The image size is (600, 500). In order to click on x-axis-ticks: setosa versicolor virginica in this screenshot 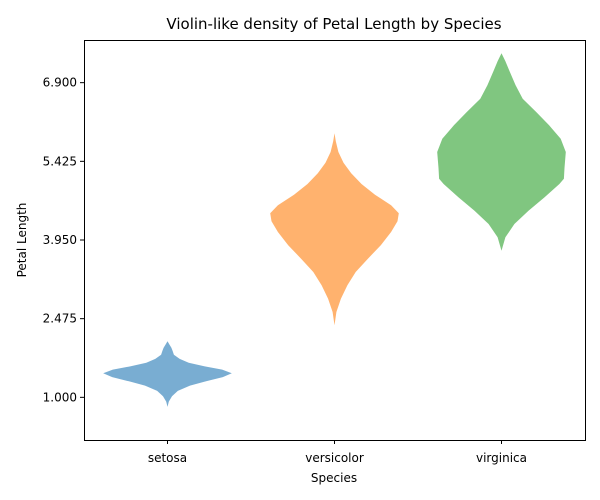, I will do `click(337, 452)`.